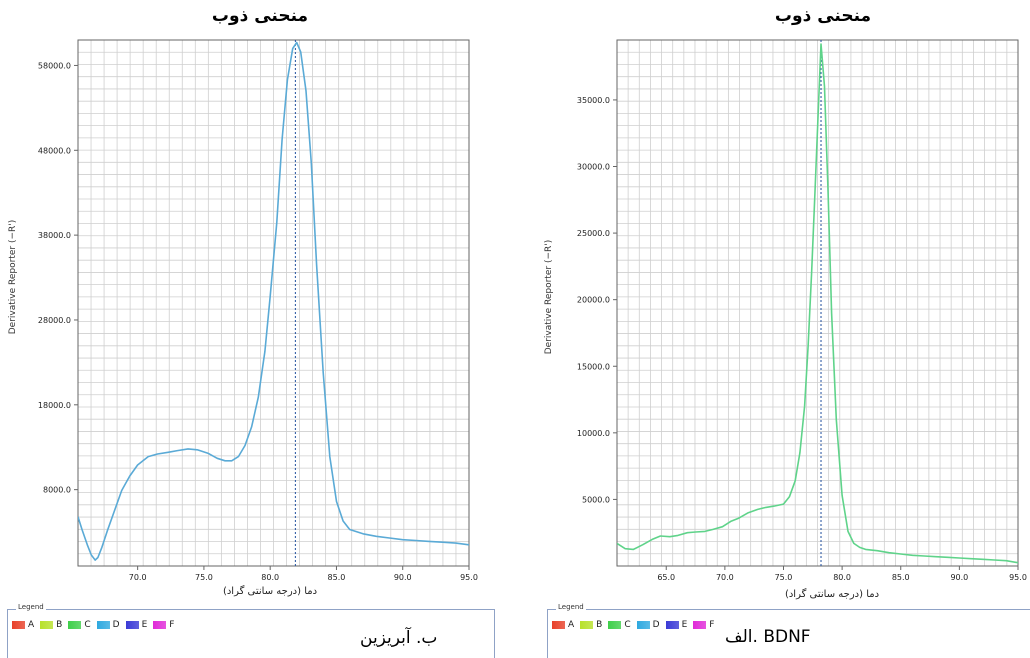 The width and height of the screenshot is (1030, 658). I want to click on y-tick-label: 28000.0, so click(54, 320).